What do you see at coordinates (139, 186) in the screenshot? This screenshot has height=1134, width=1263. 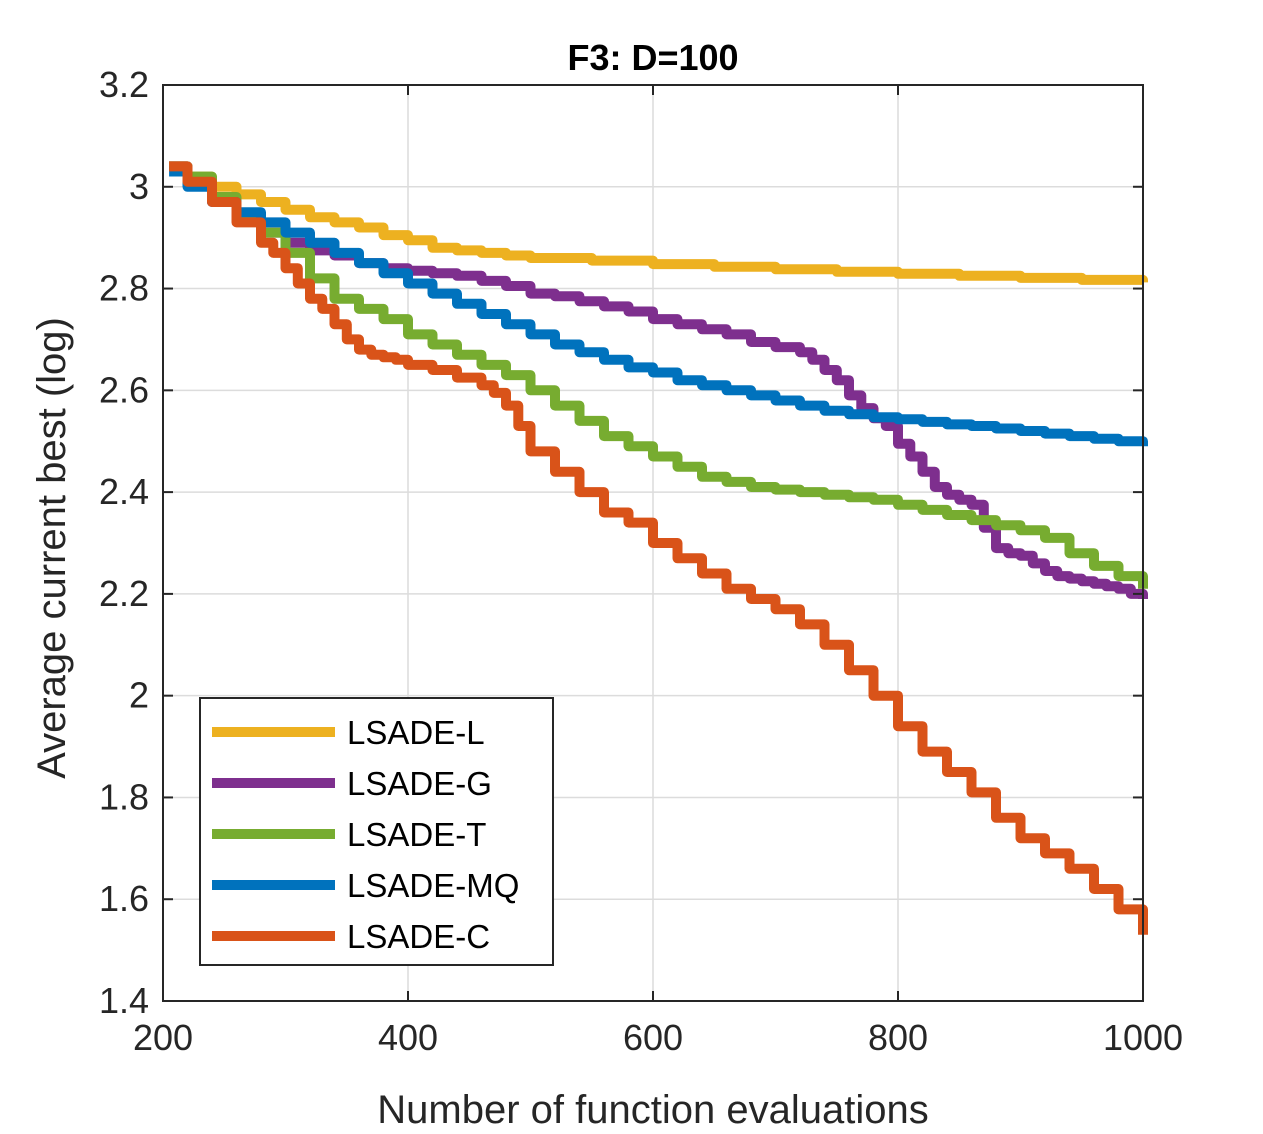 I see `y-tick-label: 3` at bounding box center [139, 186].